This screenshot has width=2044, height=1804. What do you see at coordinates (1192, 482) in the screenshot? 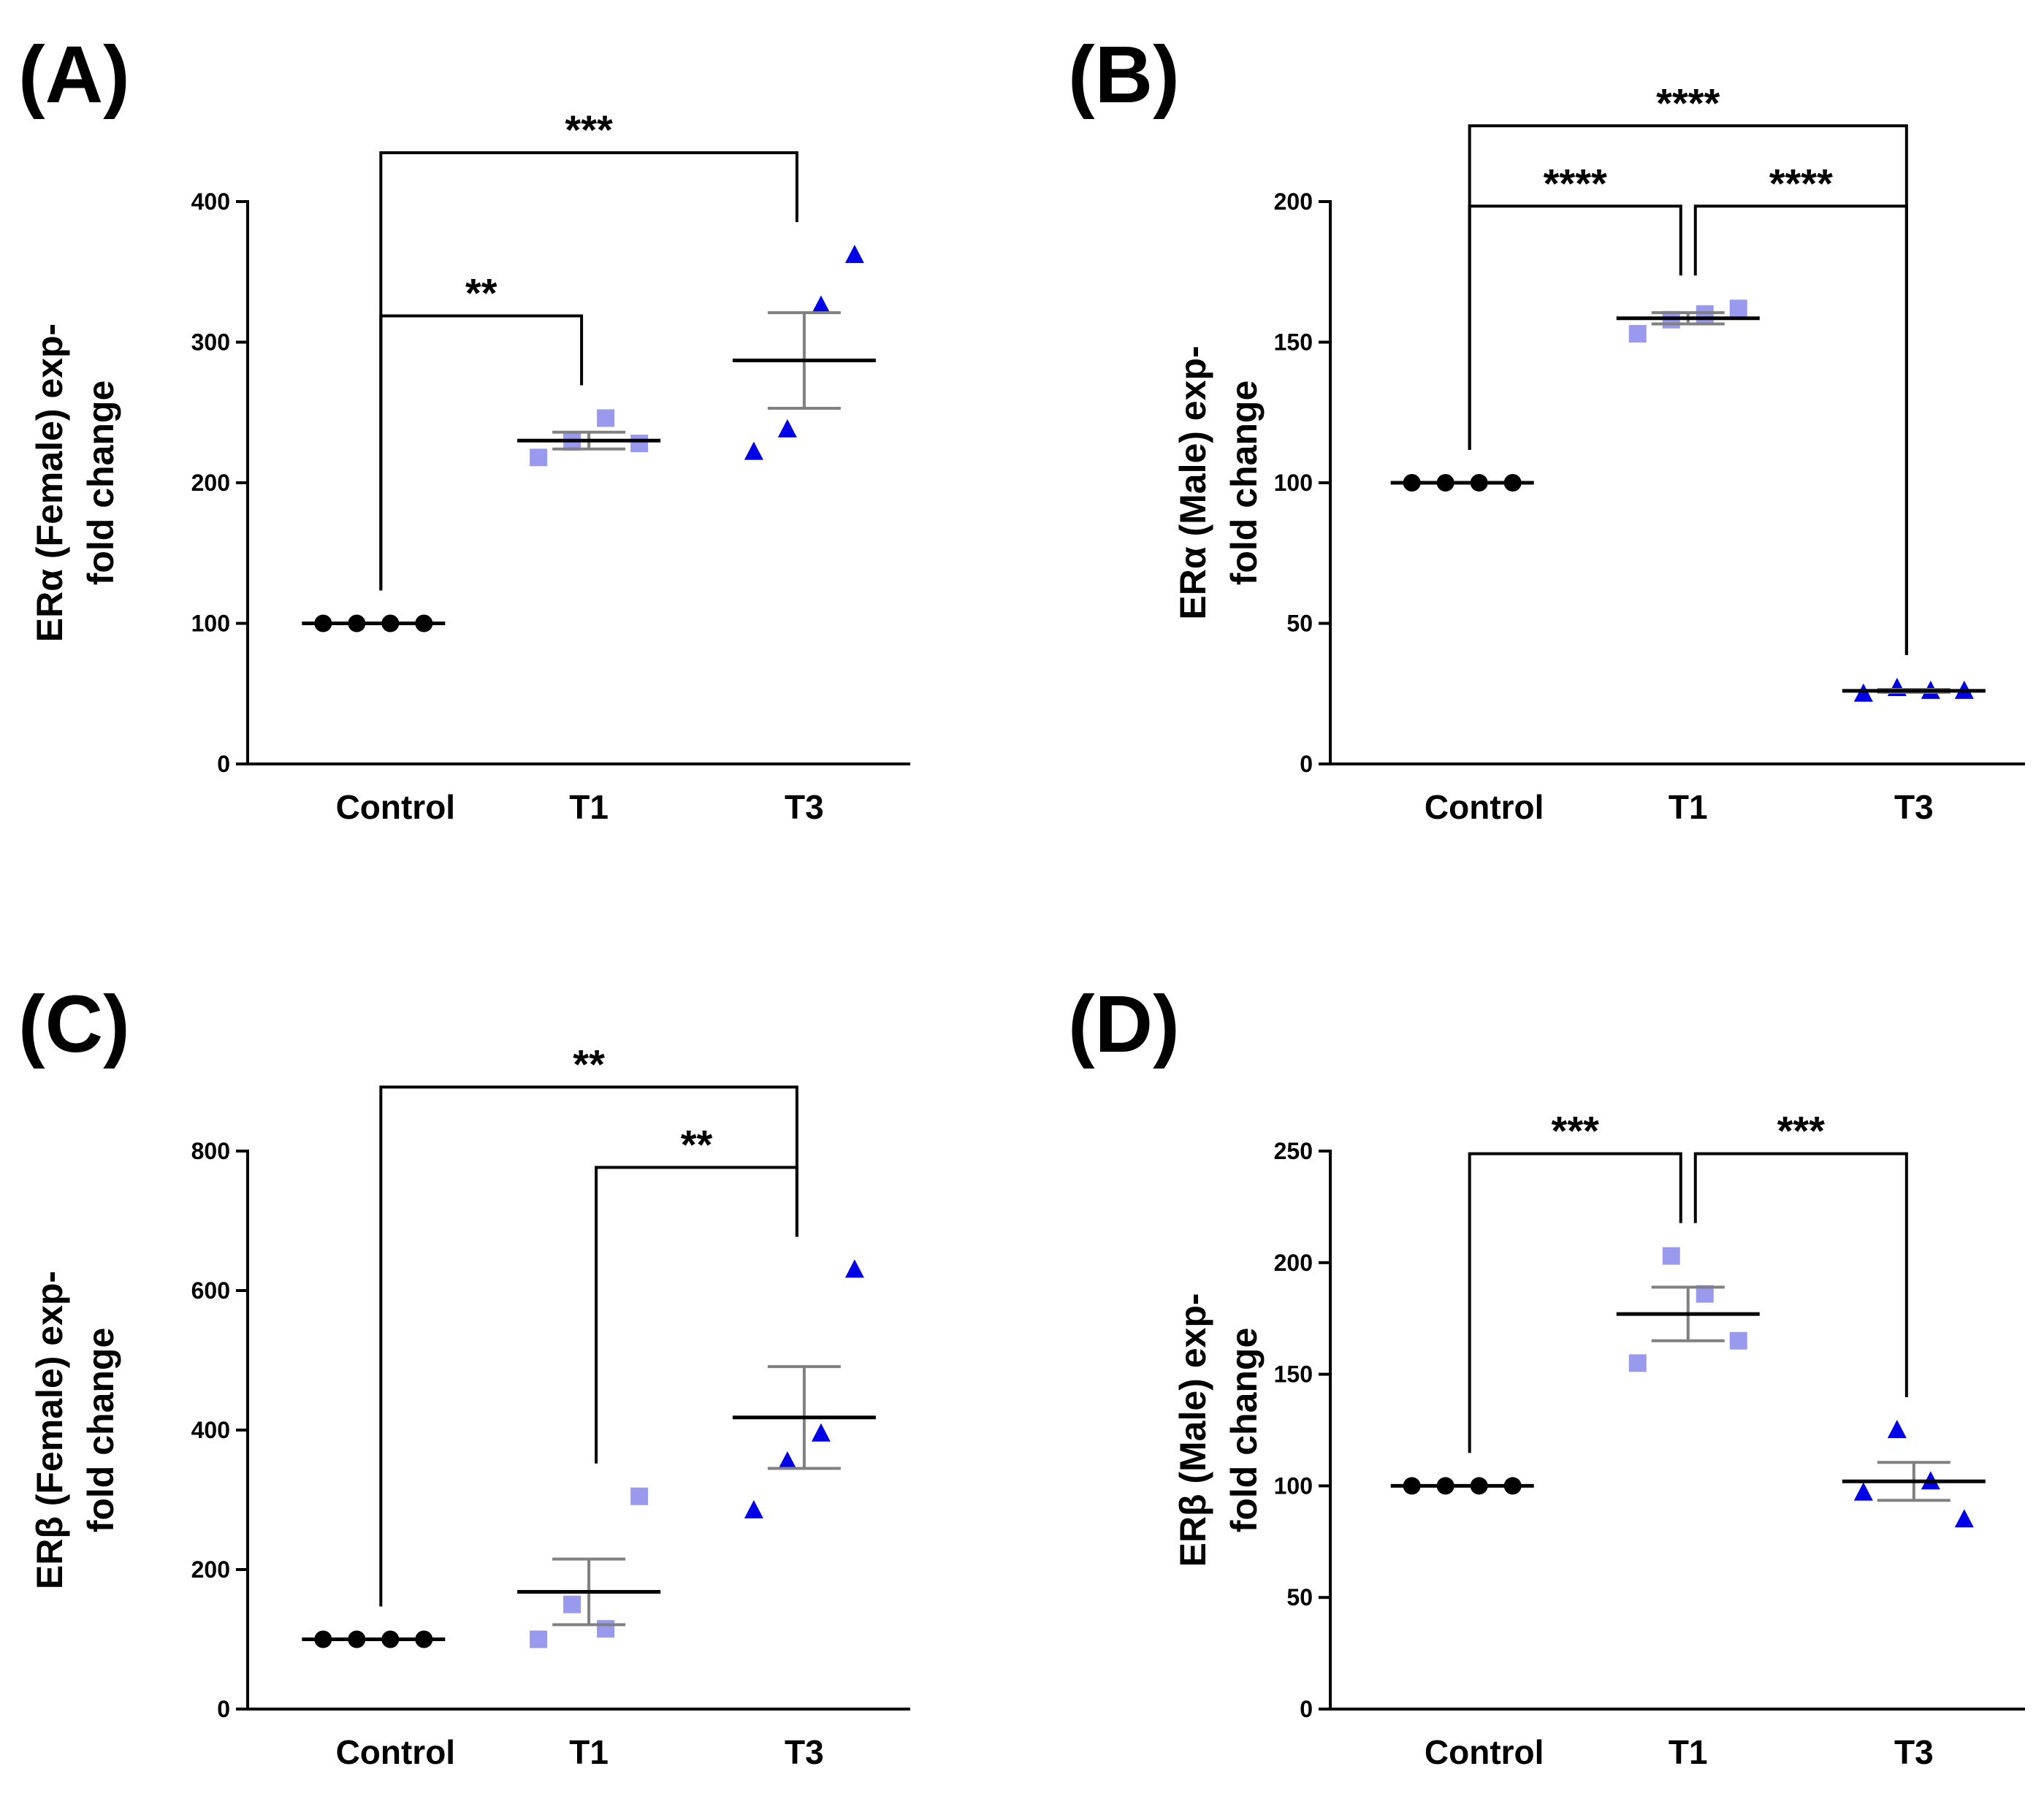
I see `y-axis-label: ERα (Male) exp-` at bounding box center [1192, 482].